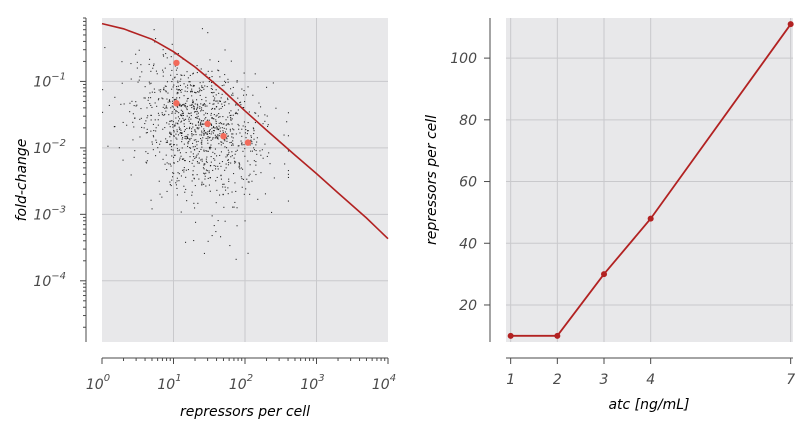 The width and height of the screenshot is (810, 435). Describe the element at coordinates (463, 59) in the screenshot. I see `right-y-tick-label: 100` at that location.